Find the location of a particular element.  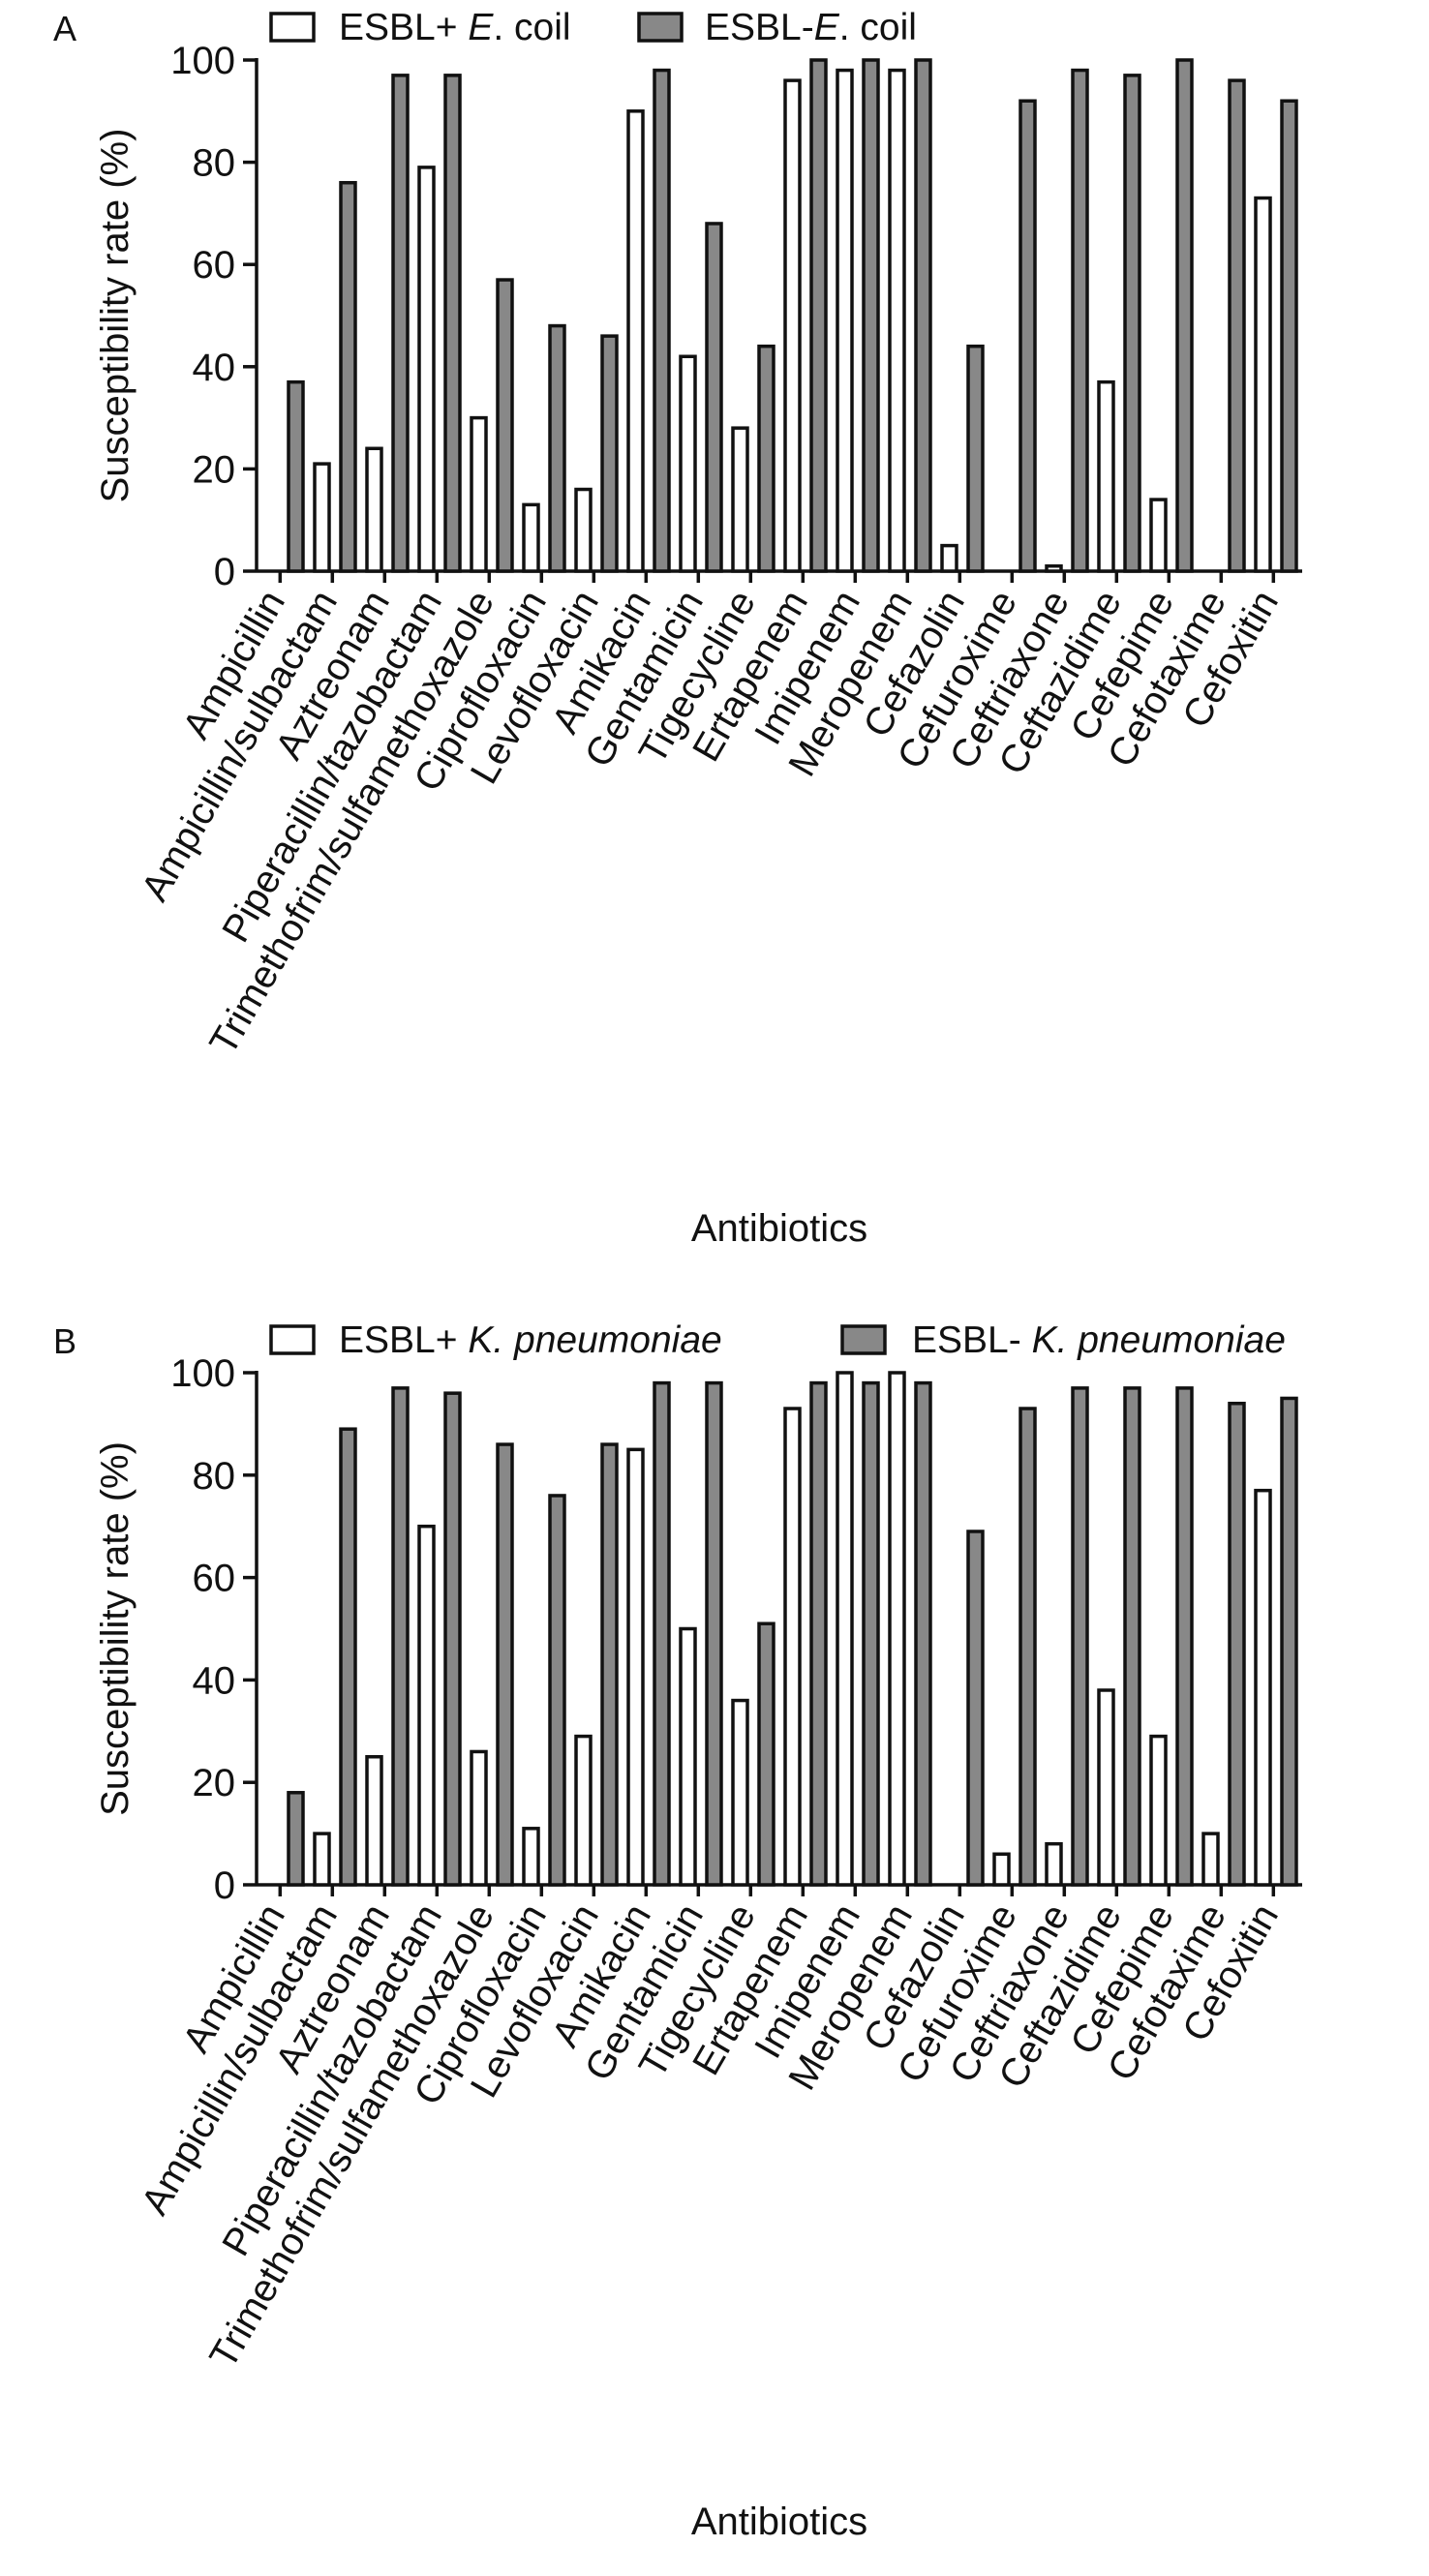

bar-cefazolin-esbl-positive is located at coordinates (949, 558).